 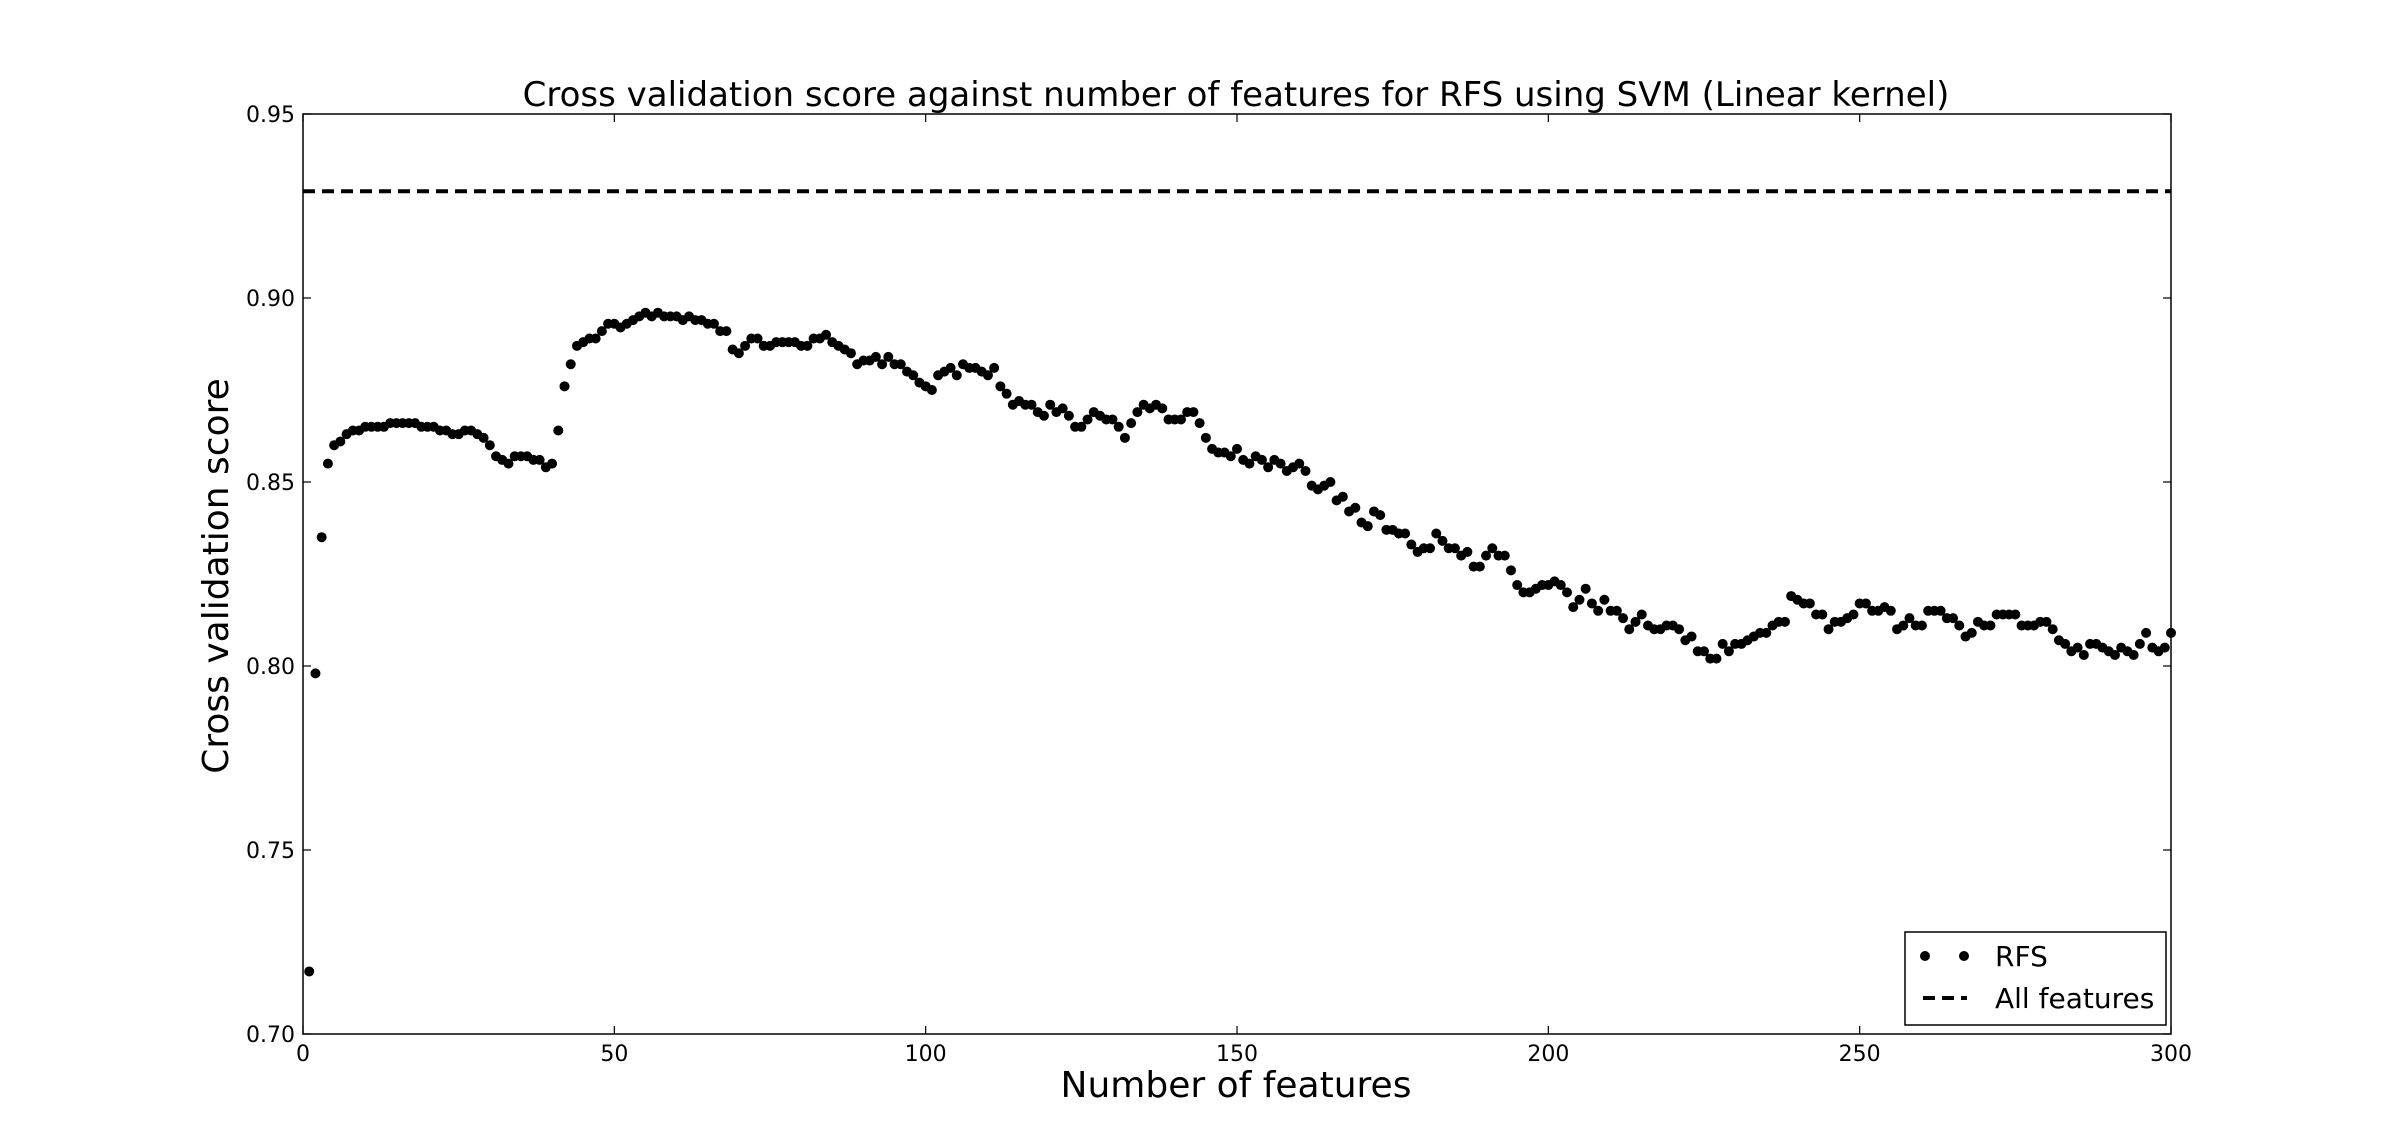 I want to click on x-tick-label: 150, so click(x=1237, y=1054).